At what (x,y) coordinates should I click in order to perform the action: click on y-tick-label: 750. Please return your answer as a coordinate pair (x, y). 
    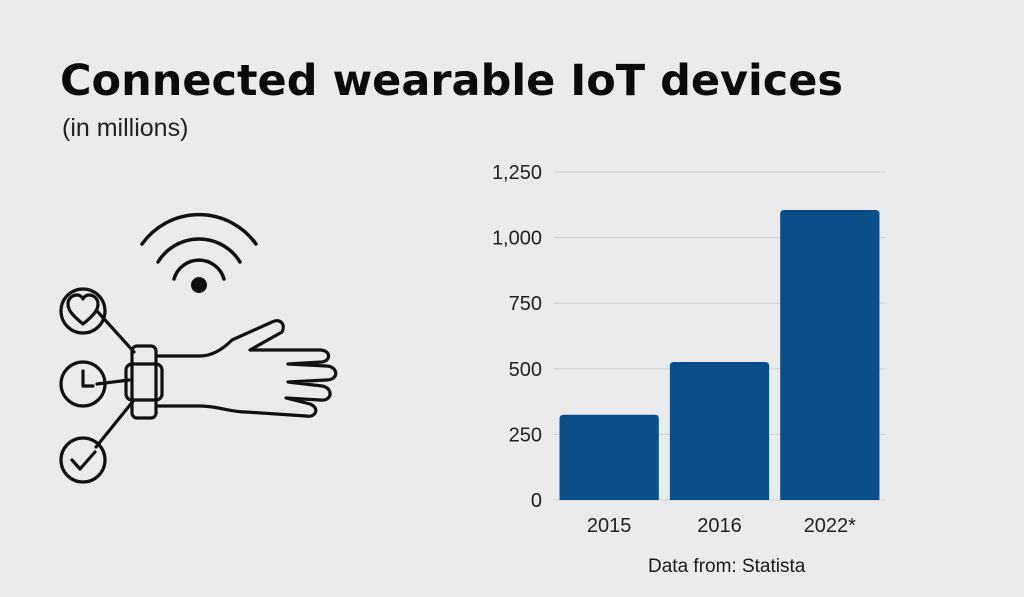
    Looking at the image, I should click on (525, 304).